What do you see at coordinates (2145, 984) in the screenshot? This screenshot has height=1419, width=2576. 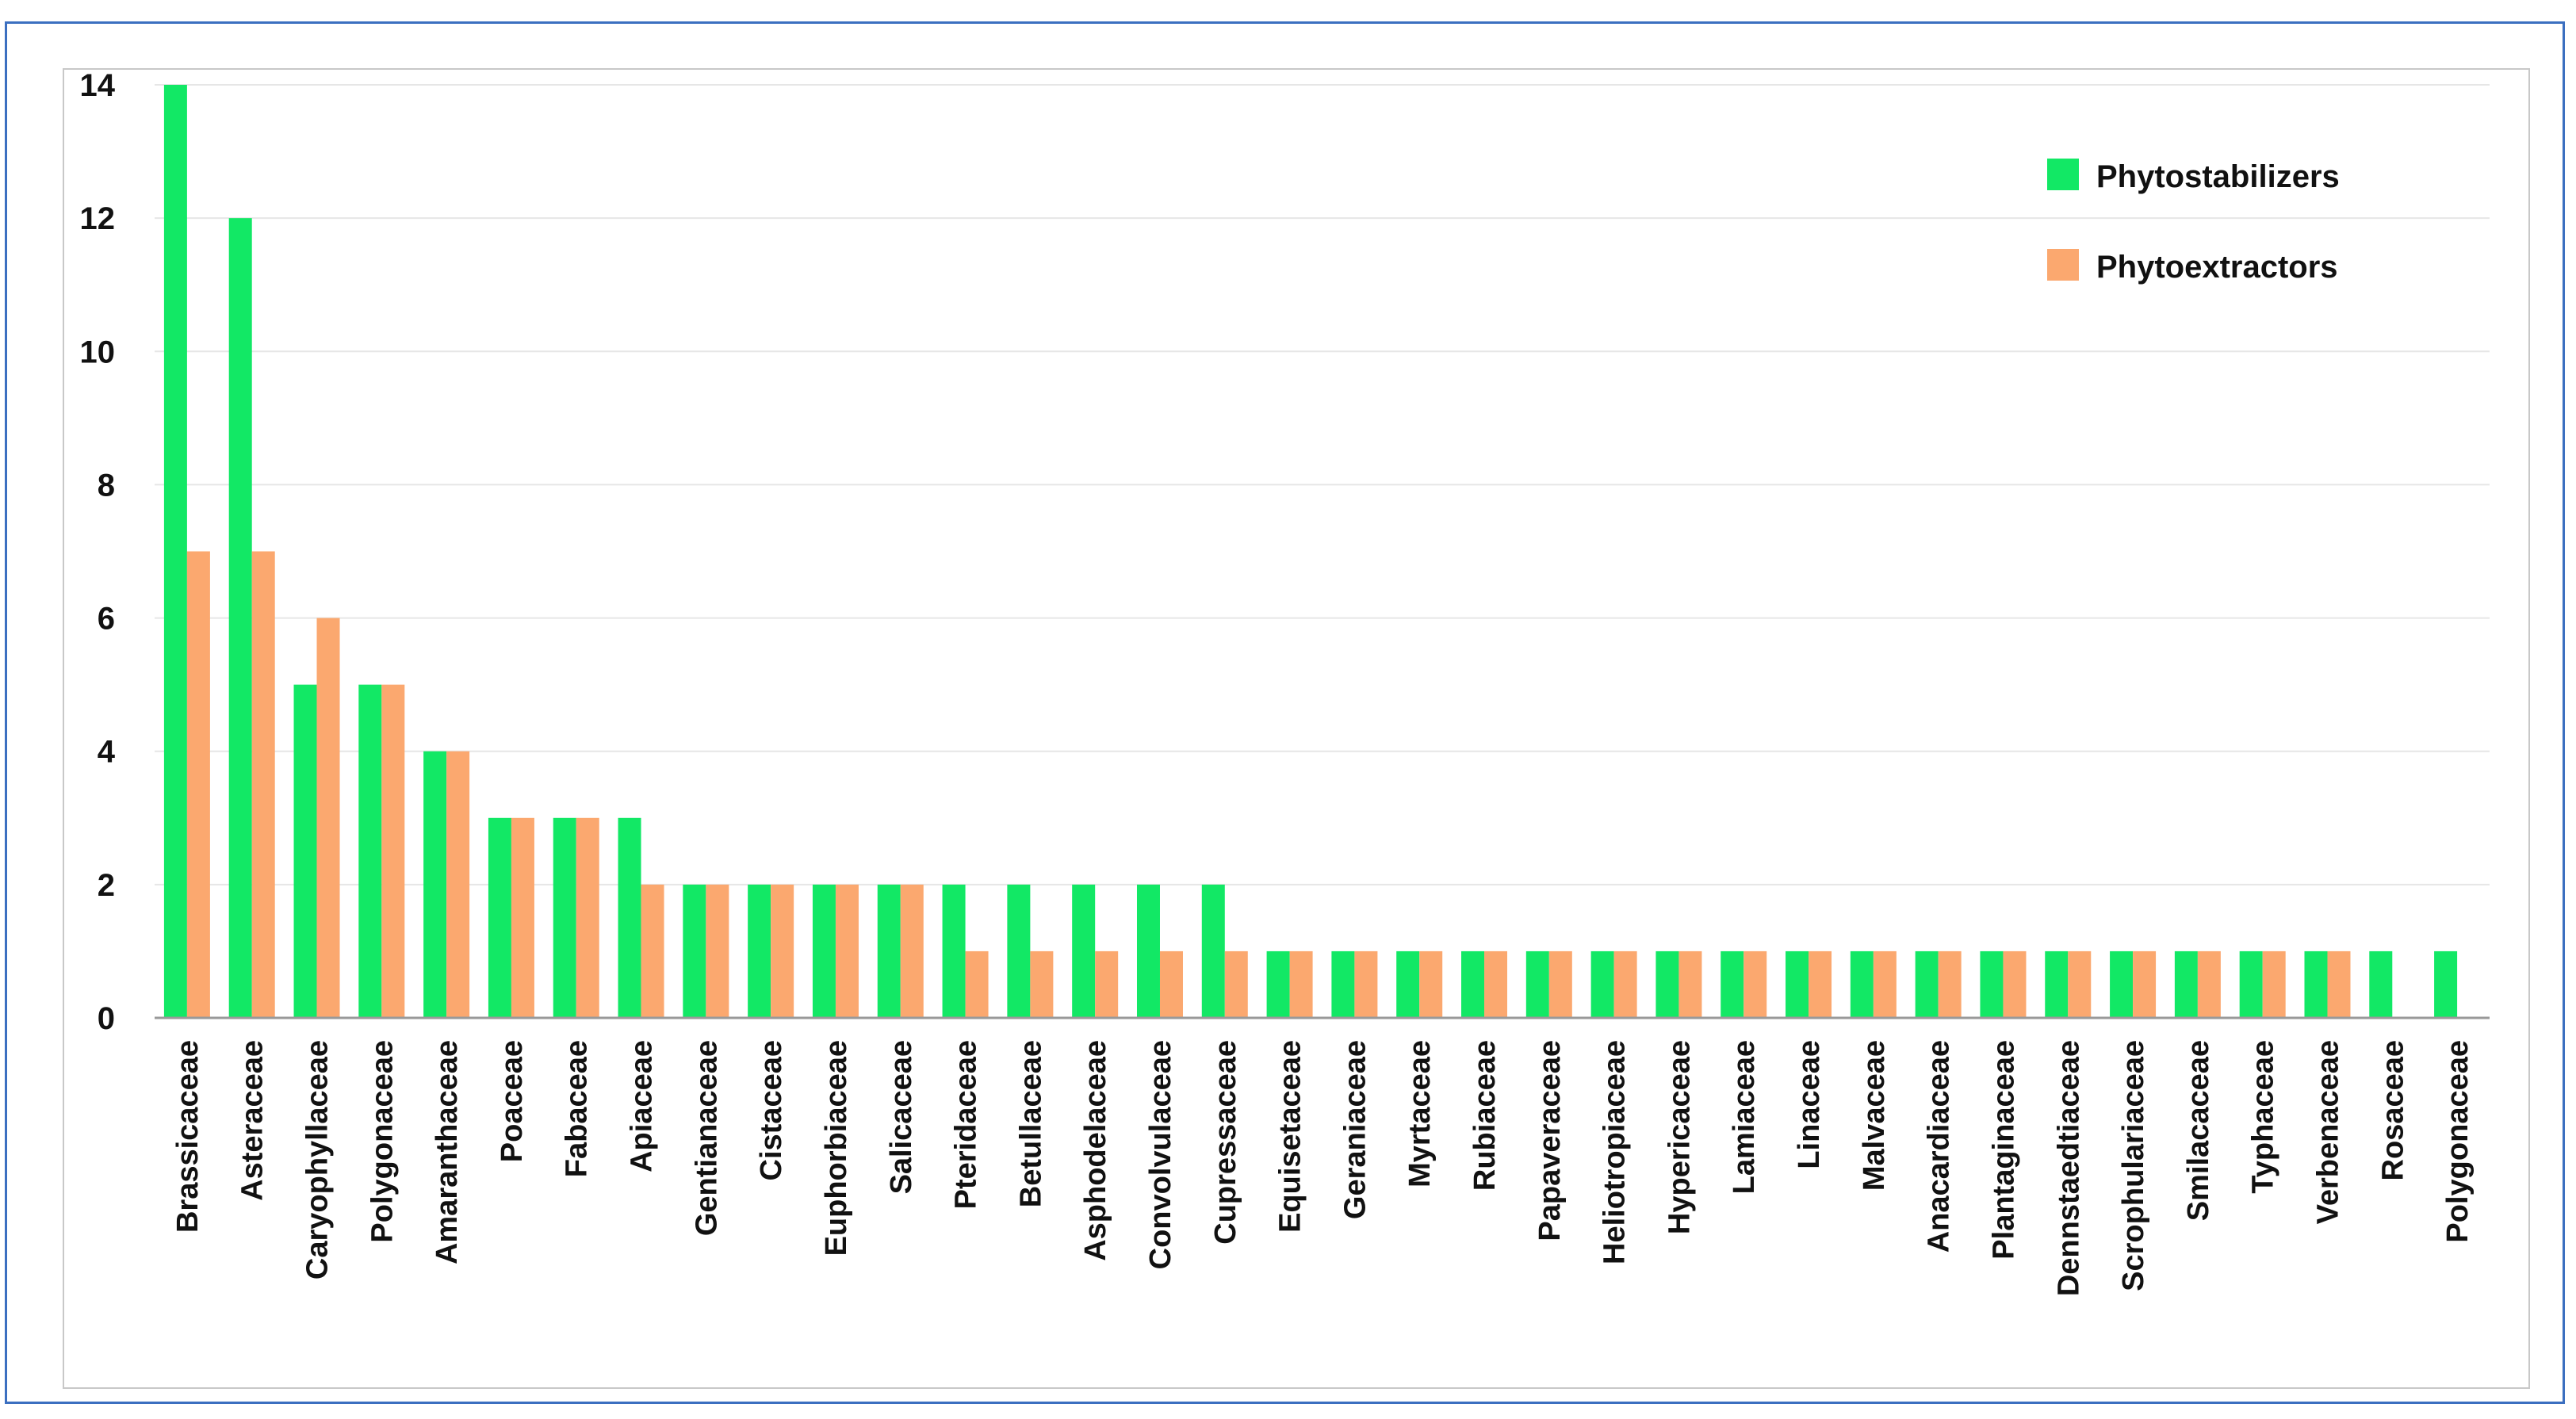 I see `bar-phytoextractors-scrophulariaceae` at bounding box center [2145, 984].